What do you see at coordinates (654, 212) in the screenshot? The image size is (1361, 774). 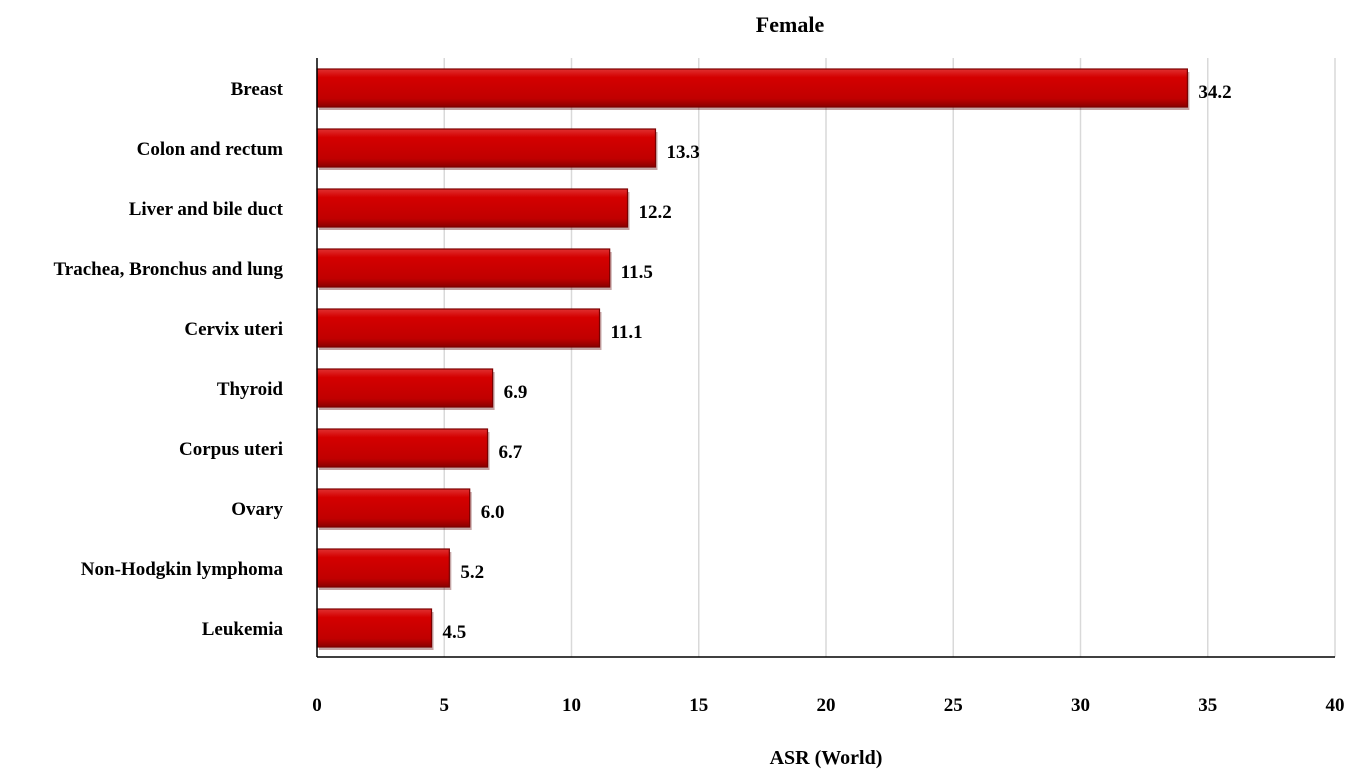 I see `data-label: 12.2` at bounding box center [654, 212].